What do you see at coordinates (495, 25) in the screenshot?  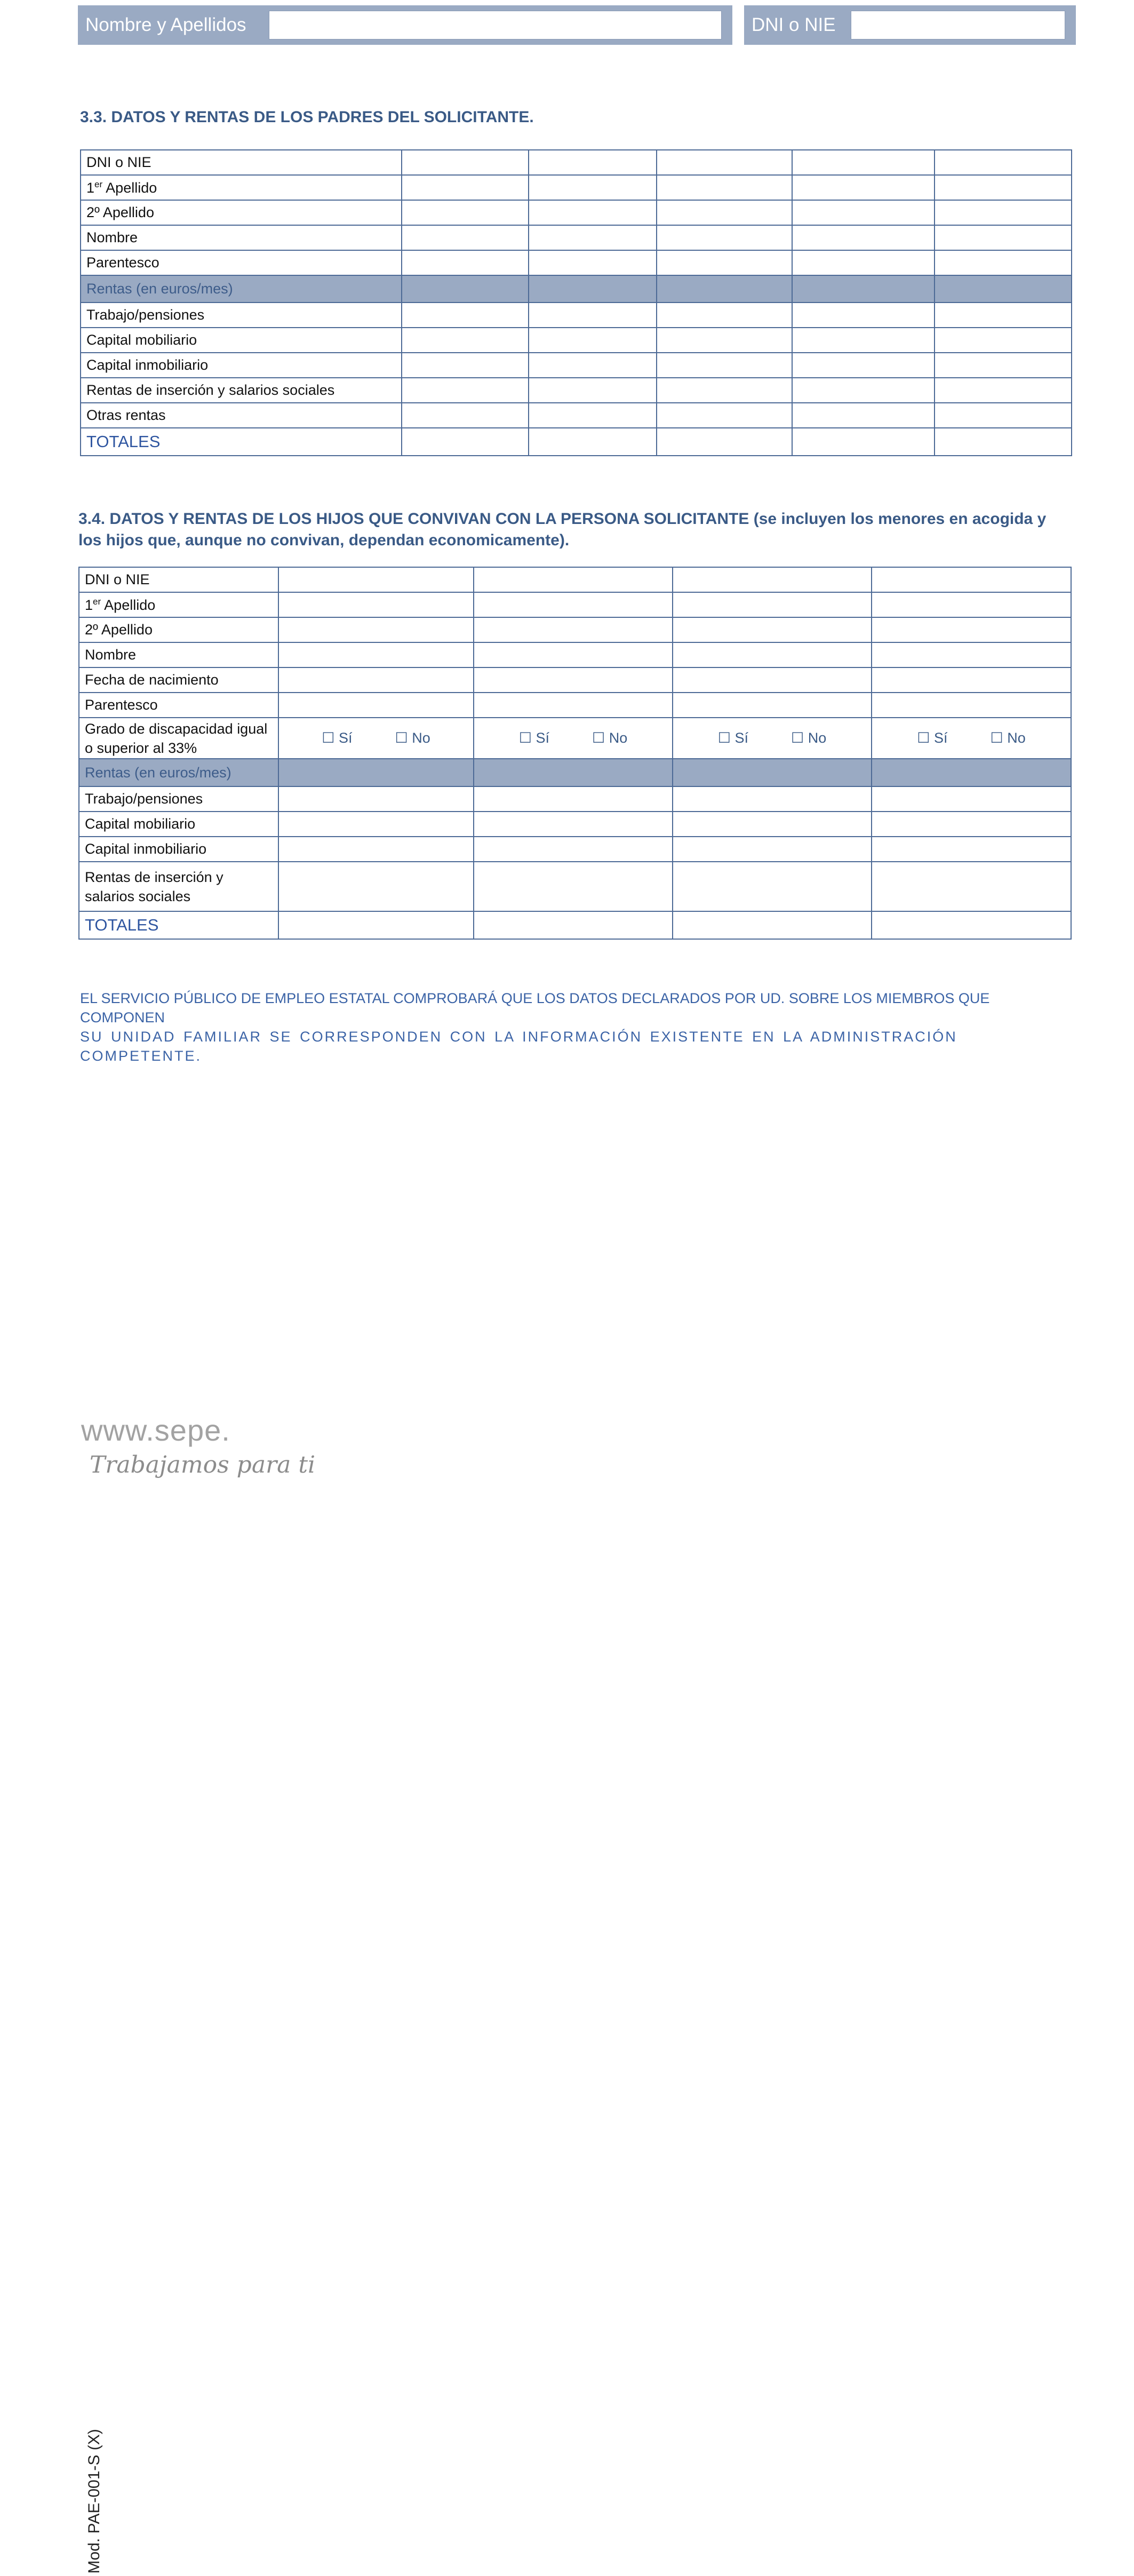 I see `name-input` at bounding box center [495, 25].